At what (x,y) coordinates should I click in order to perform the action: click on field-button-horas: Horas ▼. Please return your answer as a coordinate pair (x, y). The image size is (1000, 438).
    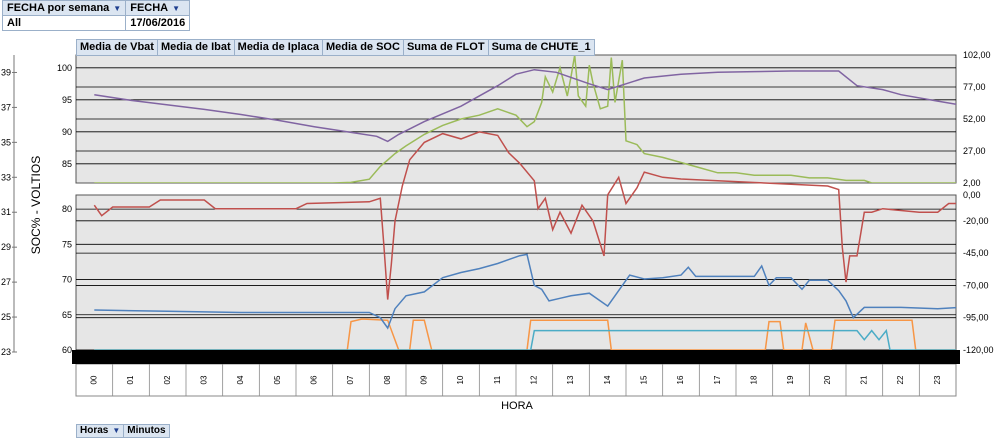
    Looking at the image, I should click on (100, 431).